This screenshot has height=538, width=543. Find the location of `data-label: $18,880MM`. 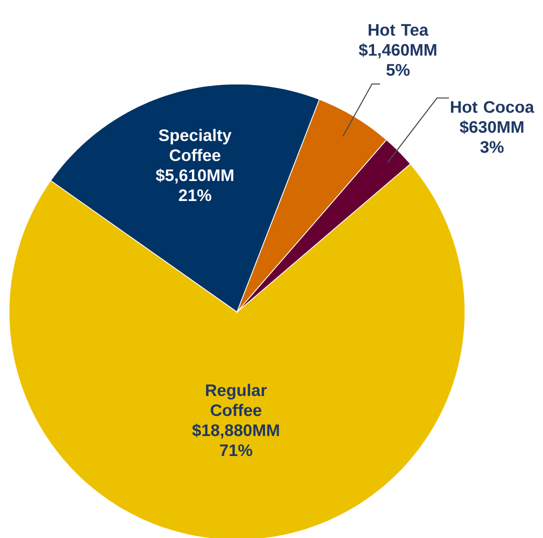

data-label: $18,880MM is located at coordinates (235, 431).